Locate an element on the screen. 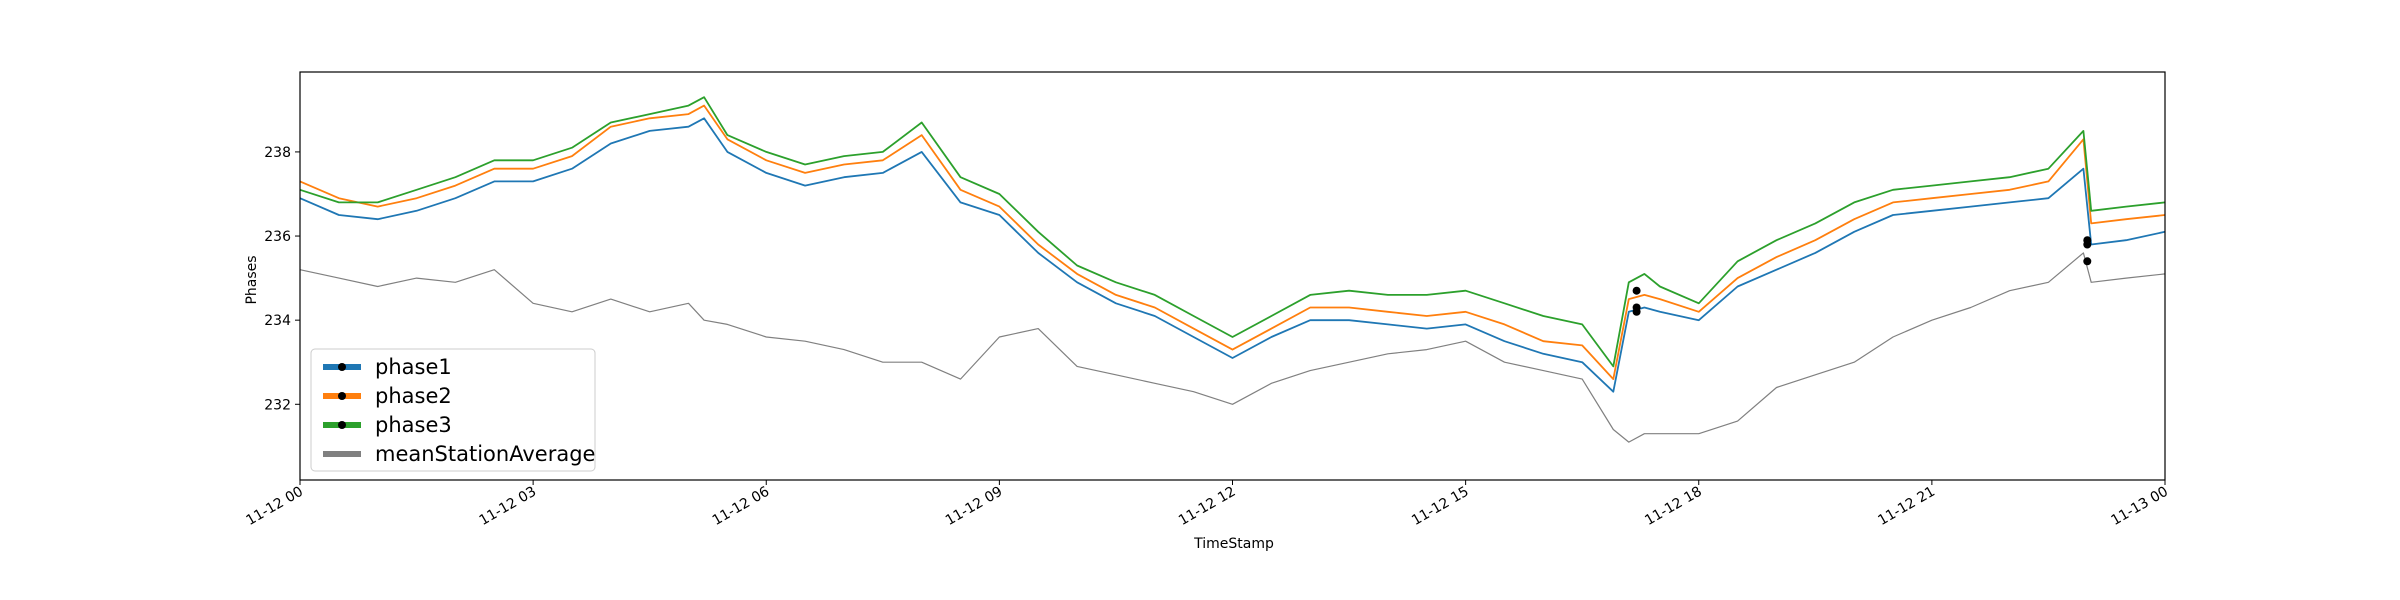  legend-label-phase3: phase3 is located at coordinates (413, 425).